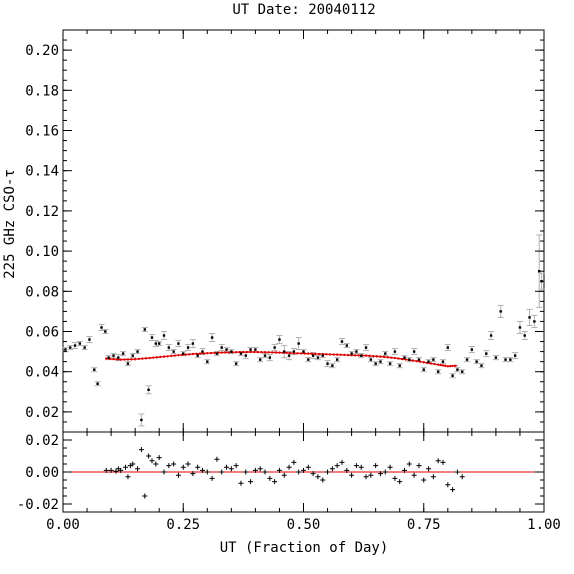  Describe the element at coordinates (42, 413) in the screenshot. I see `tau-y-tick-label: 0.02` at that location.